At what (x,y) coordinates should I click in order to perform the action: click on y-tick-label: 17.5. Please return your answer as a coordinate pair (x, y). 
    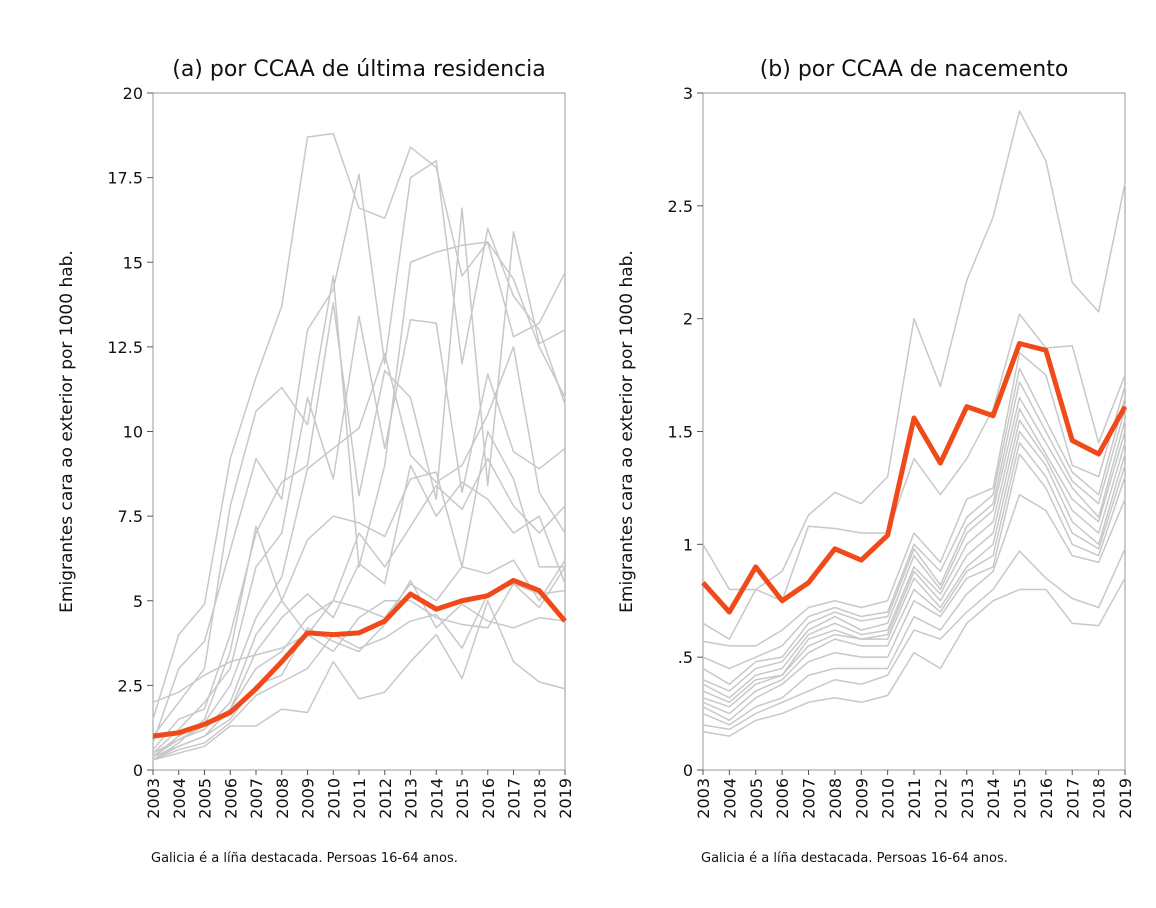
    Looking at the image, I should click on (125, 178).